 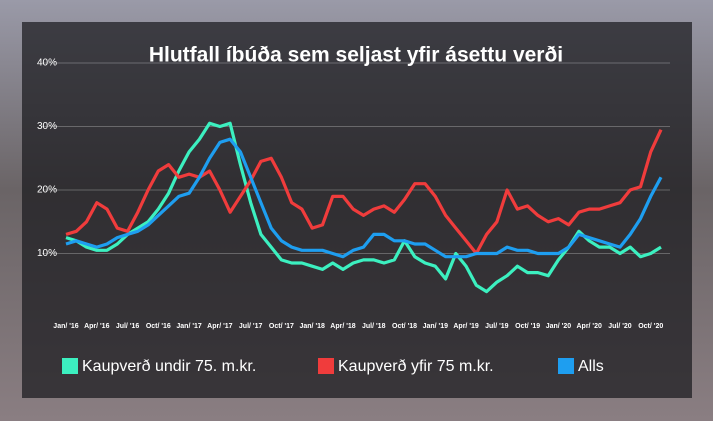 What do you see at coordinates (591, 366) in the screenshot?
I see `legend-label: Alls` at bounding box center [591, 366].